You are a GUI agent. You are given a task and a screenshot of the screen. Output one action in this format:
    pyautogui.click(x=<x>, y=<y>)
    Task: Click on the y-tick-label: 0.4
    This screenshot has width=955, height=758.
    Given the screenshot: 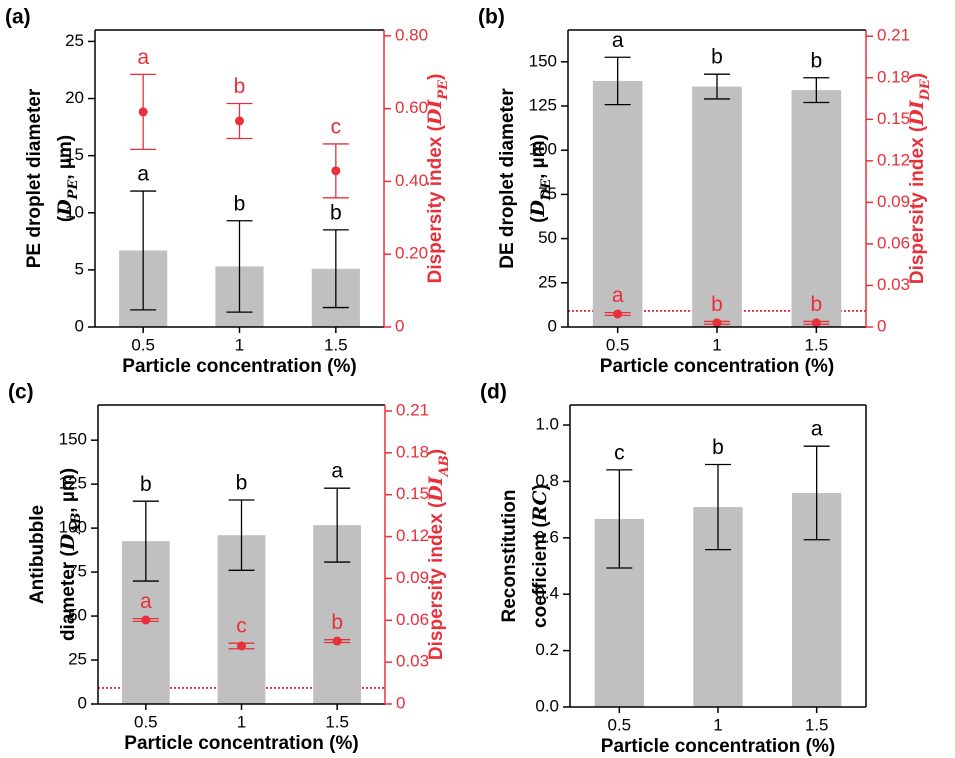 What is the action you would take?
    pyautogui.click(x=547, y=593)
    